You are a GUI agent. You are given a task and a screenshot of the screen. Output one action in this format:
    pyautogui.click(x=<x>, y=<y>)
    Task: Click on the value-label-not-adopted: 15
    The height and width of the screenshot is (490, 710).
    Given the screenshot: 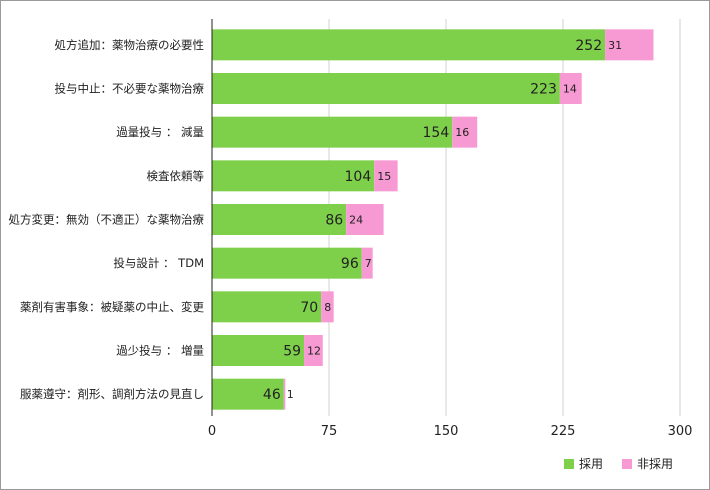 What is the action you would take?
    pyautogui.click(x=384, y=176)
    